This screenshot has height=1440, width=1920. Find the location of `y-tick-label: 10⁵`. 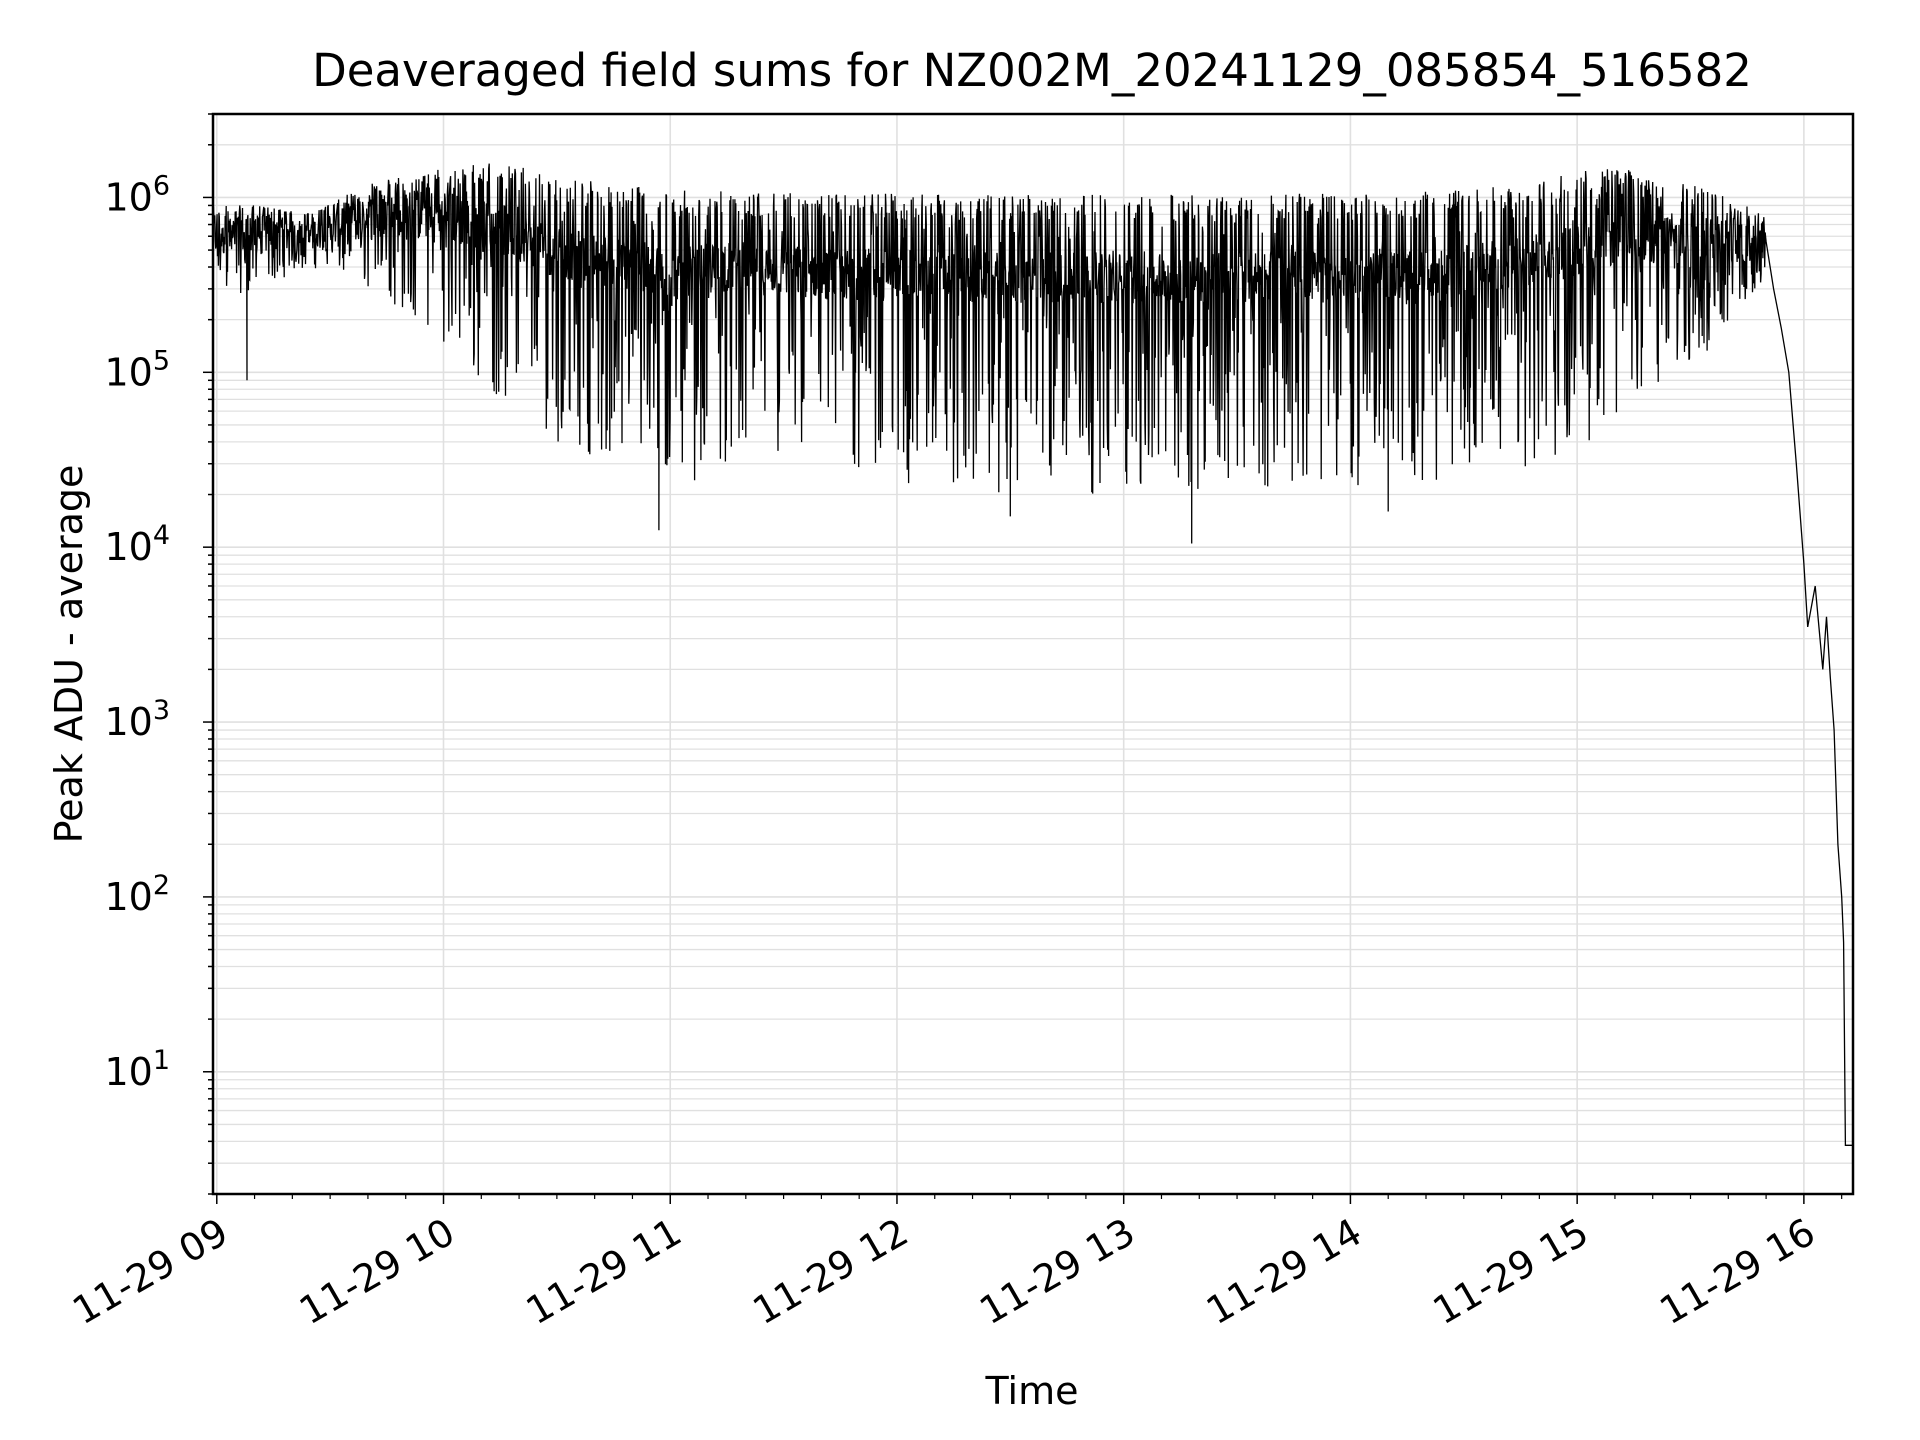

y-tick-label: 10⁵ is located at coordinates (137, 369).